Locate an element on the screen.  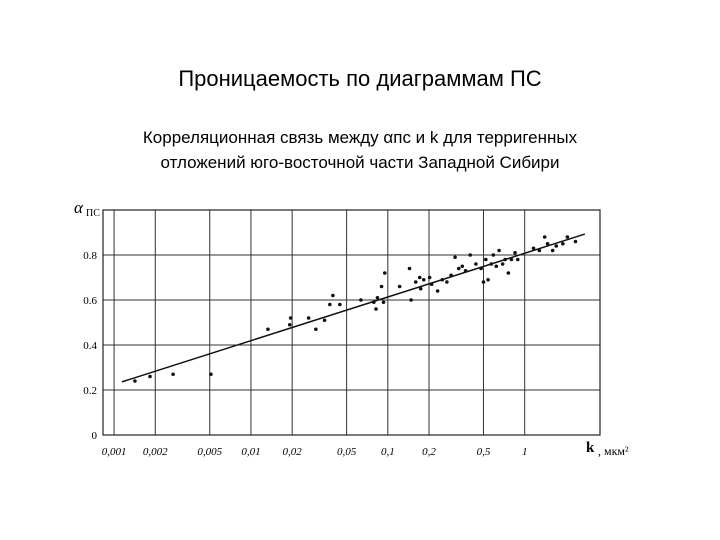
x-tick-label: 1 is located at coordinates (525, 452).